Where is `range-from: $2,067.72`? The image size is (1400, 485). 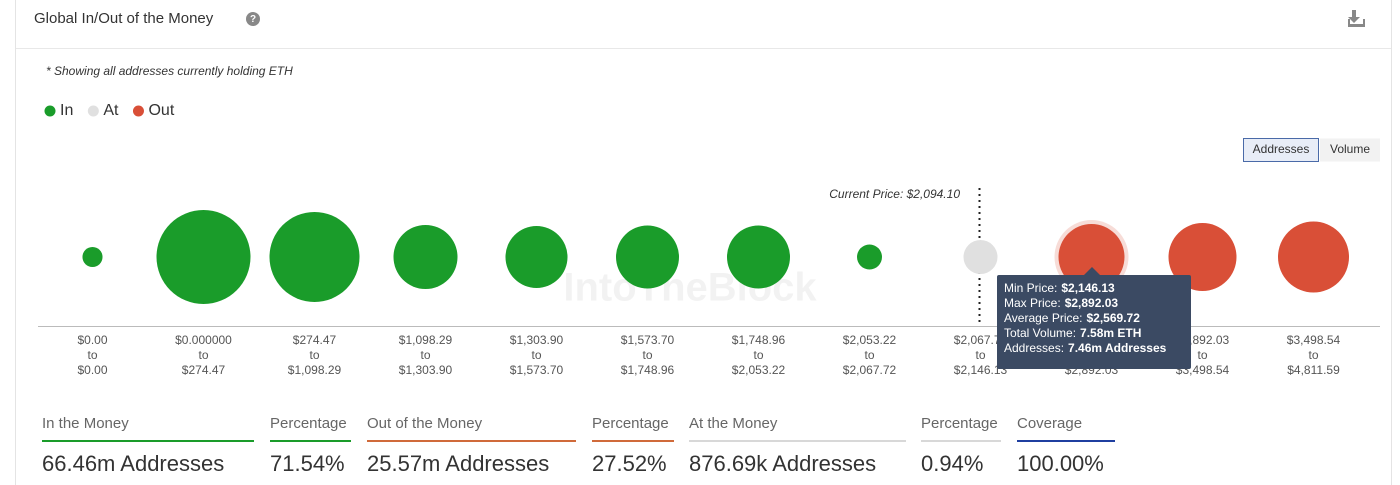 range-from: $2,067.72 is located at coordinates (981, 340).